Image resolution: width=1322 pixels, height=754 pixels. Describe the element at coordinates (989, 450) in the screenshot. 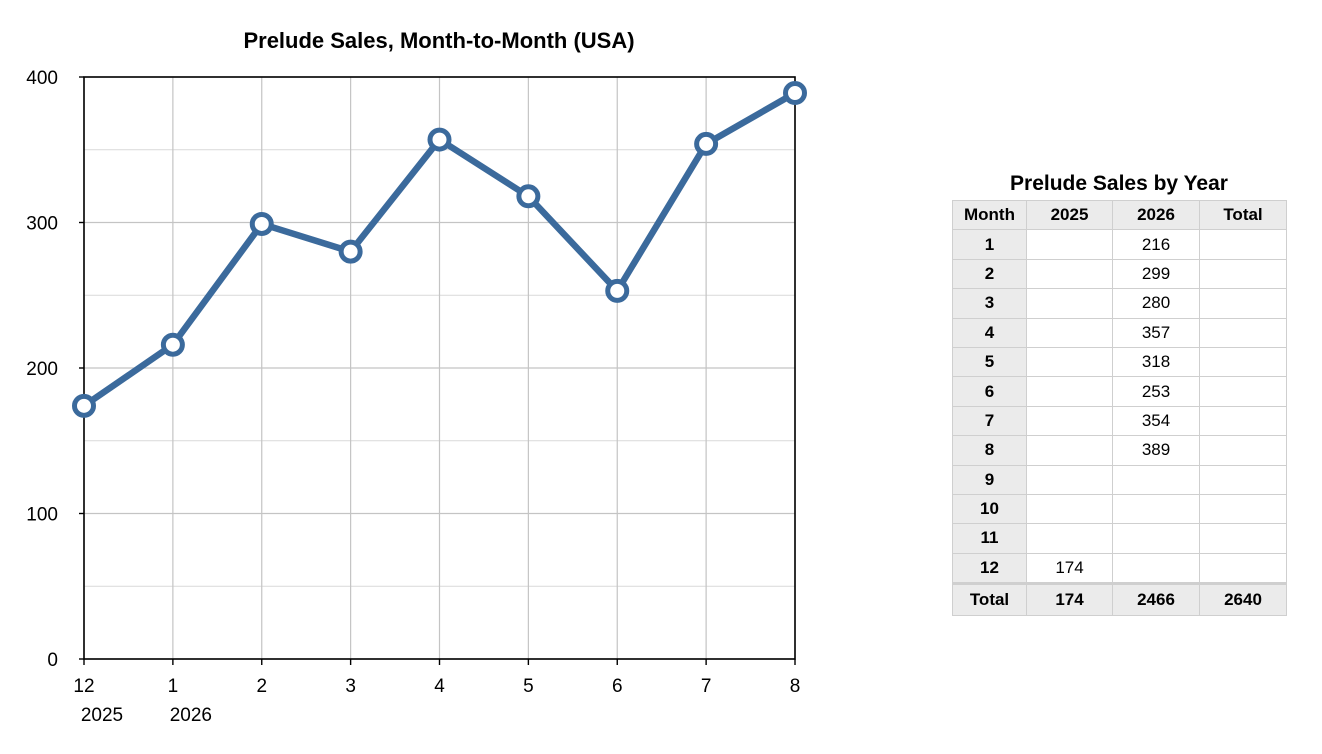

I see `month-cell: 8` at that location.